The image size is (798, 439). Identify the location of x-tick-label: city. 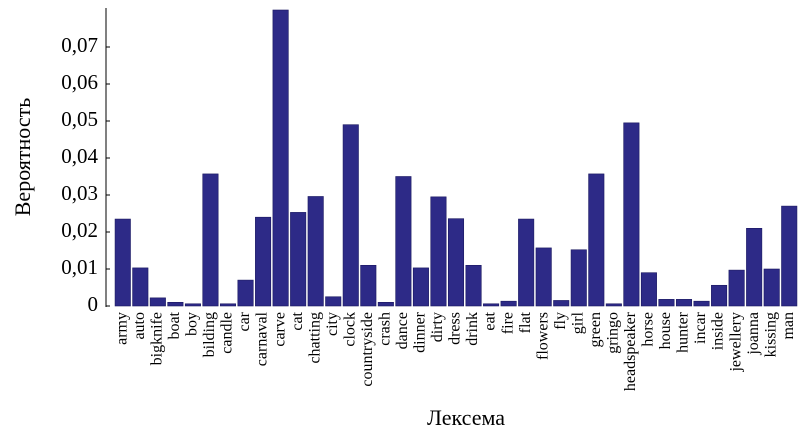
(332, 324).